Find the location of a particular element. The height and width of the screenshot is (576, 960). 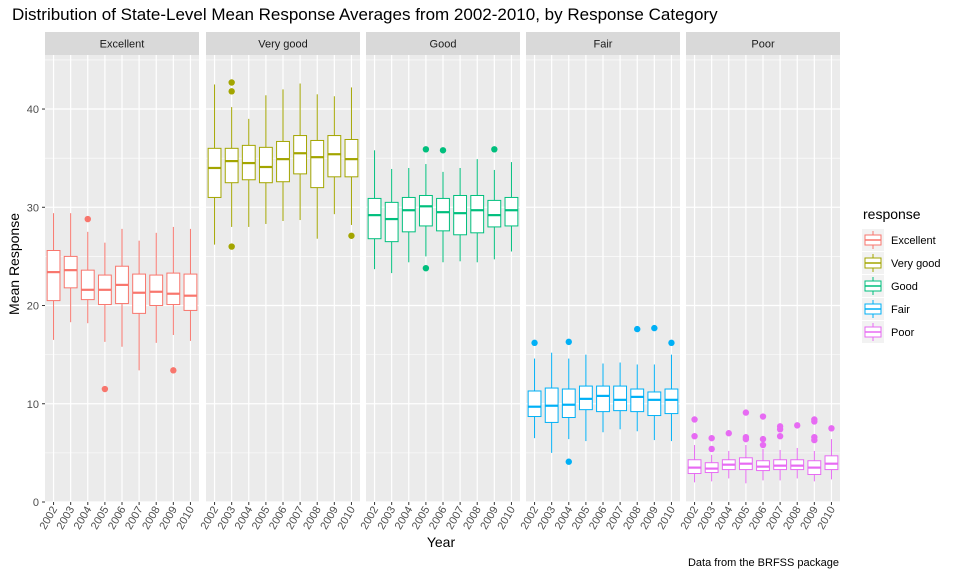

legend-key-poor: Poor is located at coordinates (888, 332).